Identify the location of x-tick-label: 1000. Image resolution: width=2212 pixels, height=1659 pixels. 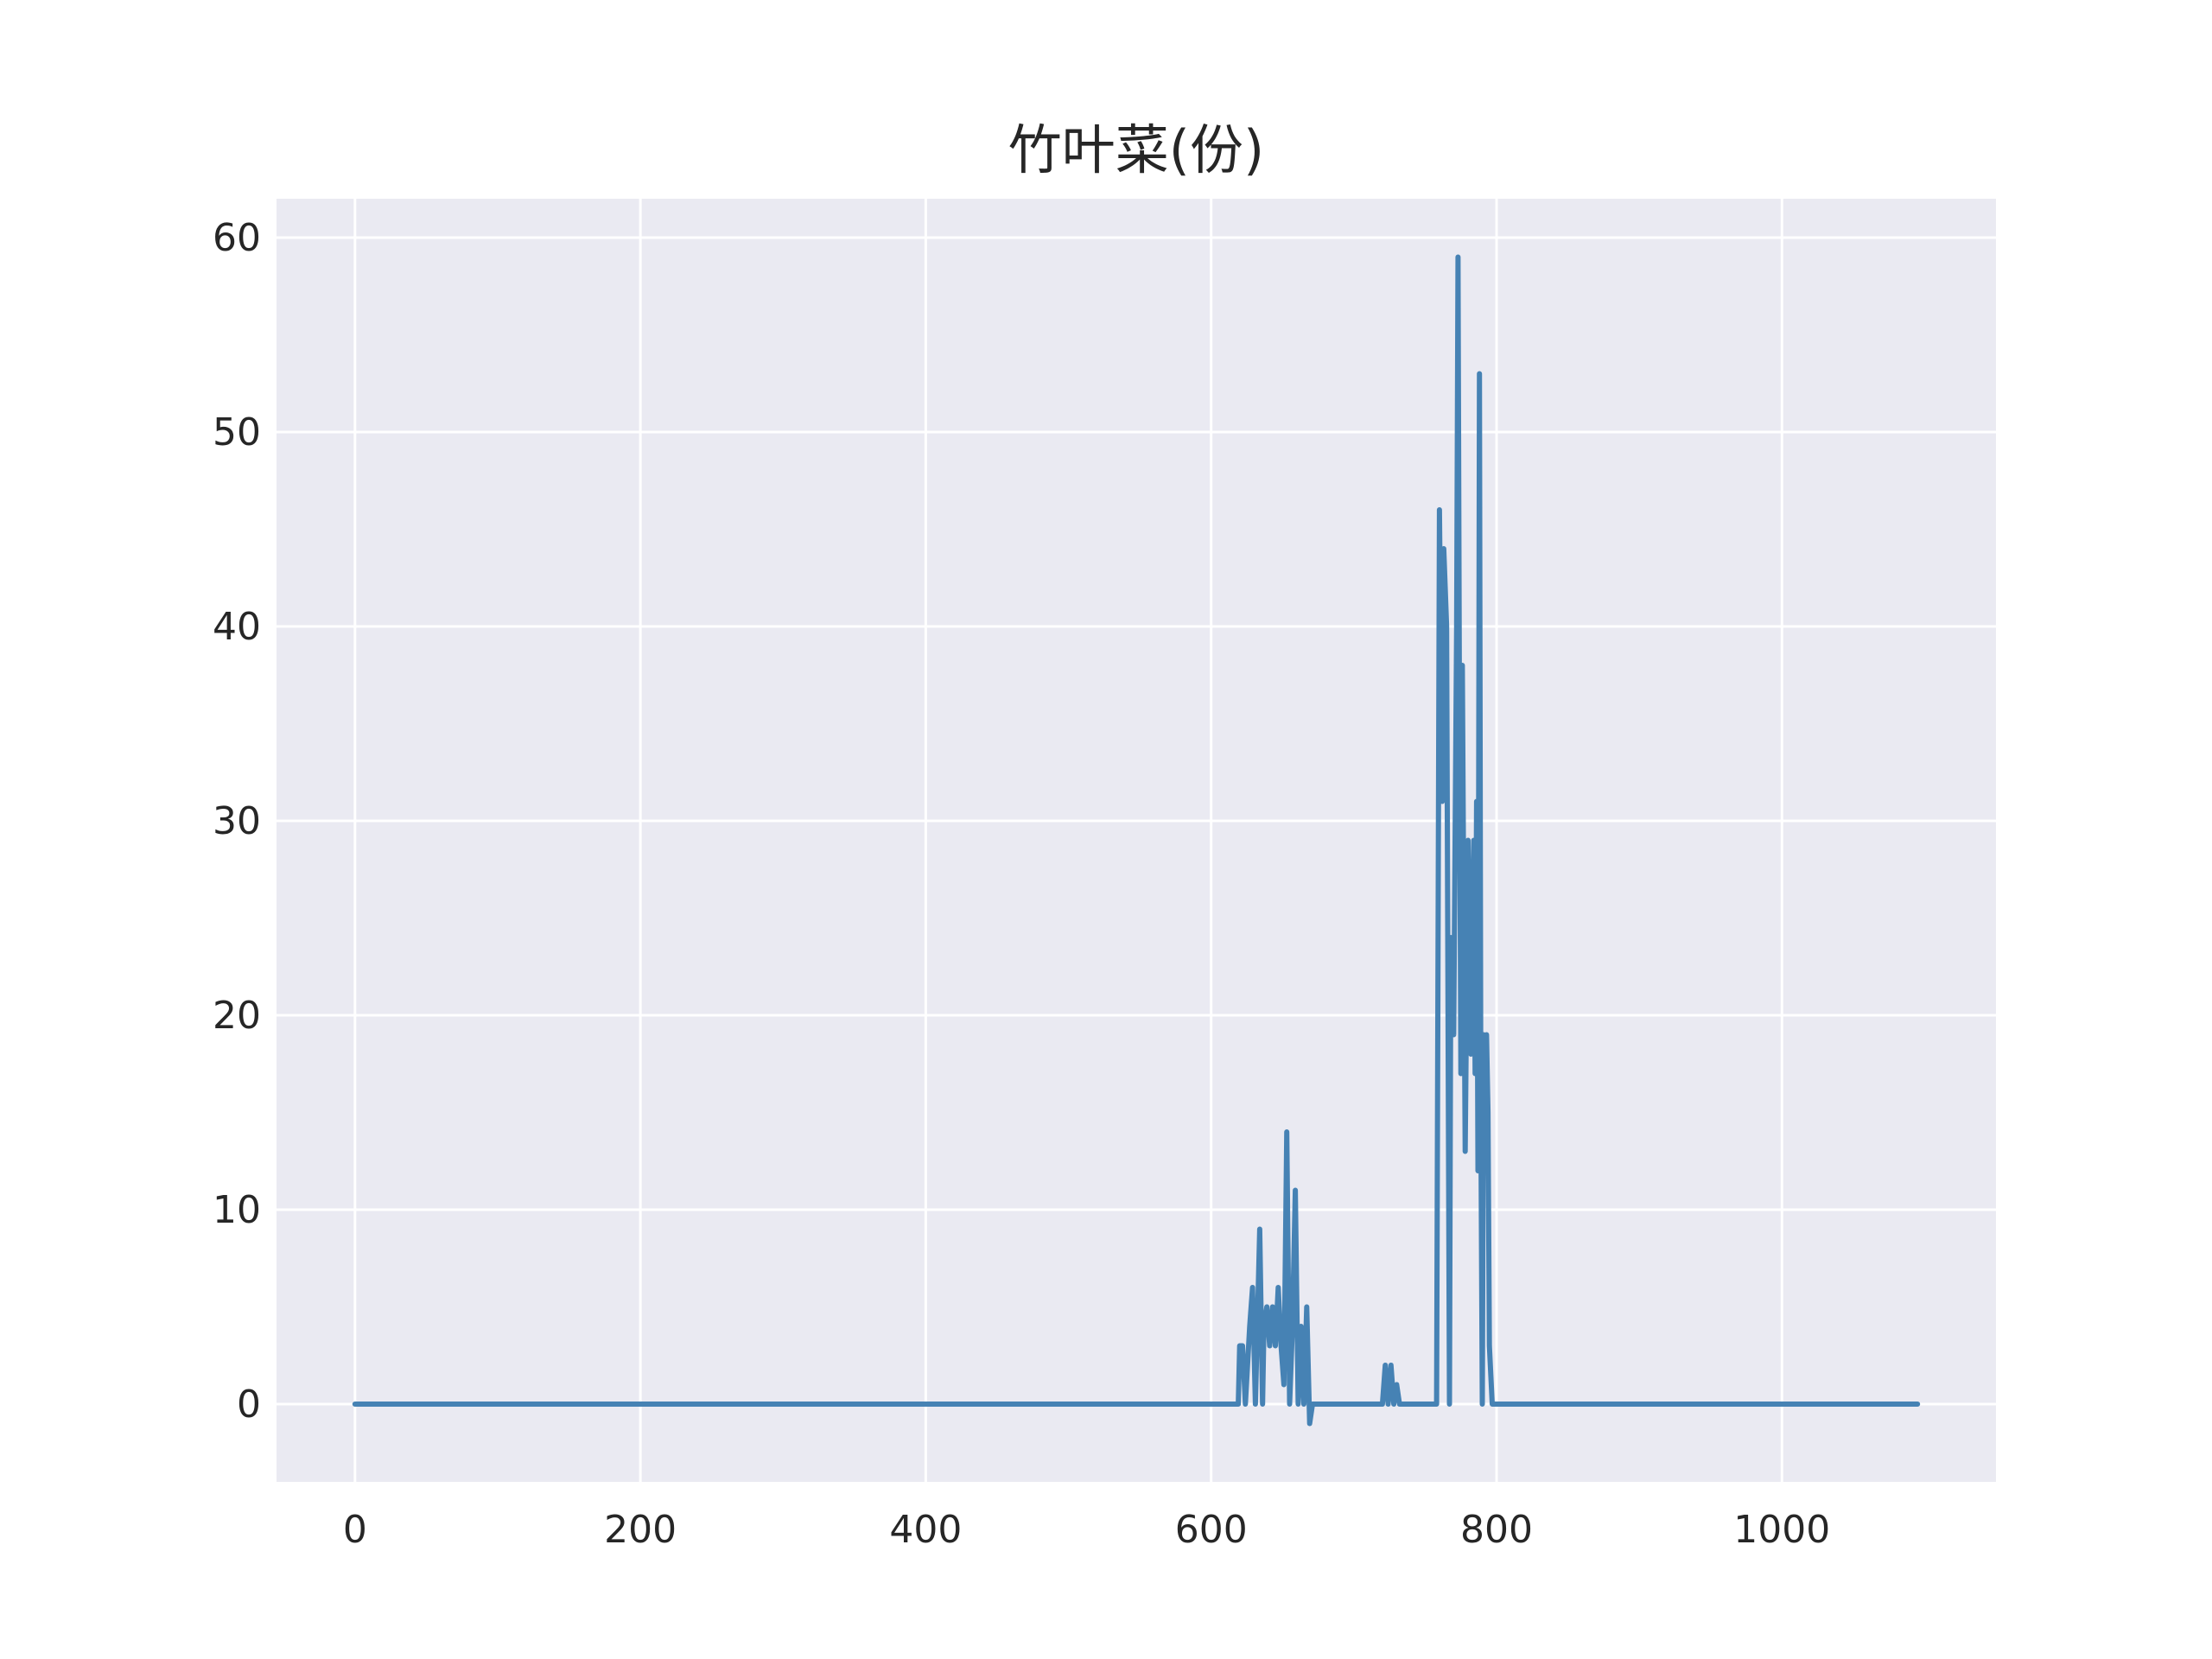
(1781, 1530).